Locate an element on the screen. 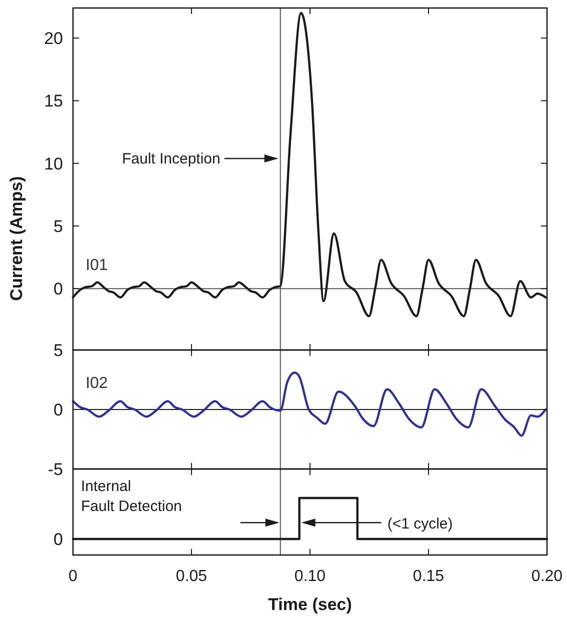 Image resolution: width=567 pixels, height=619 pixels. y-tick-label: -5 is located at coordinates (55, 469).